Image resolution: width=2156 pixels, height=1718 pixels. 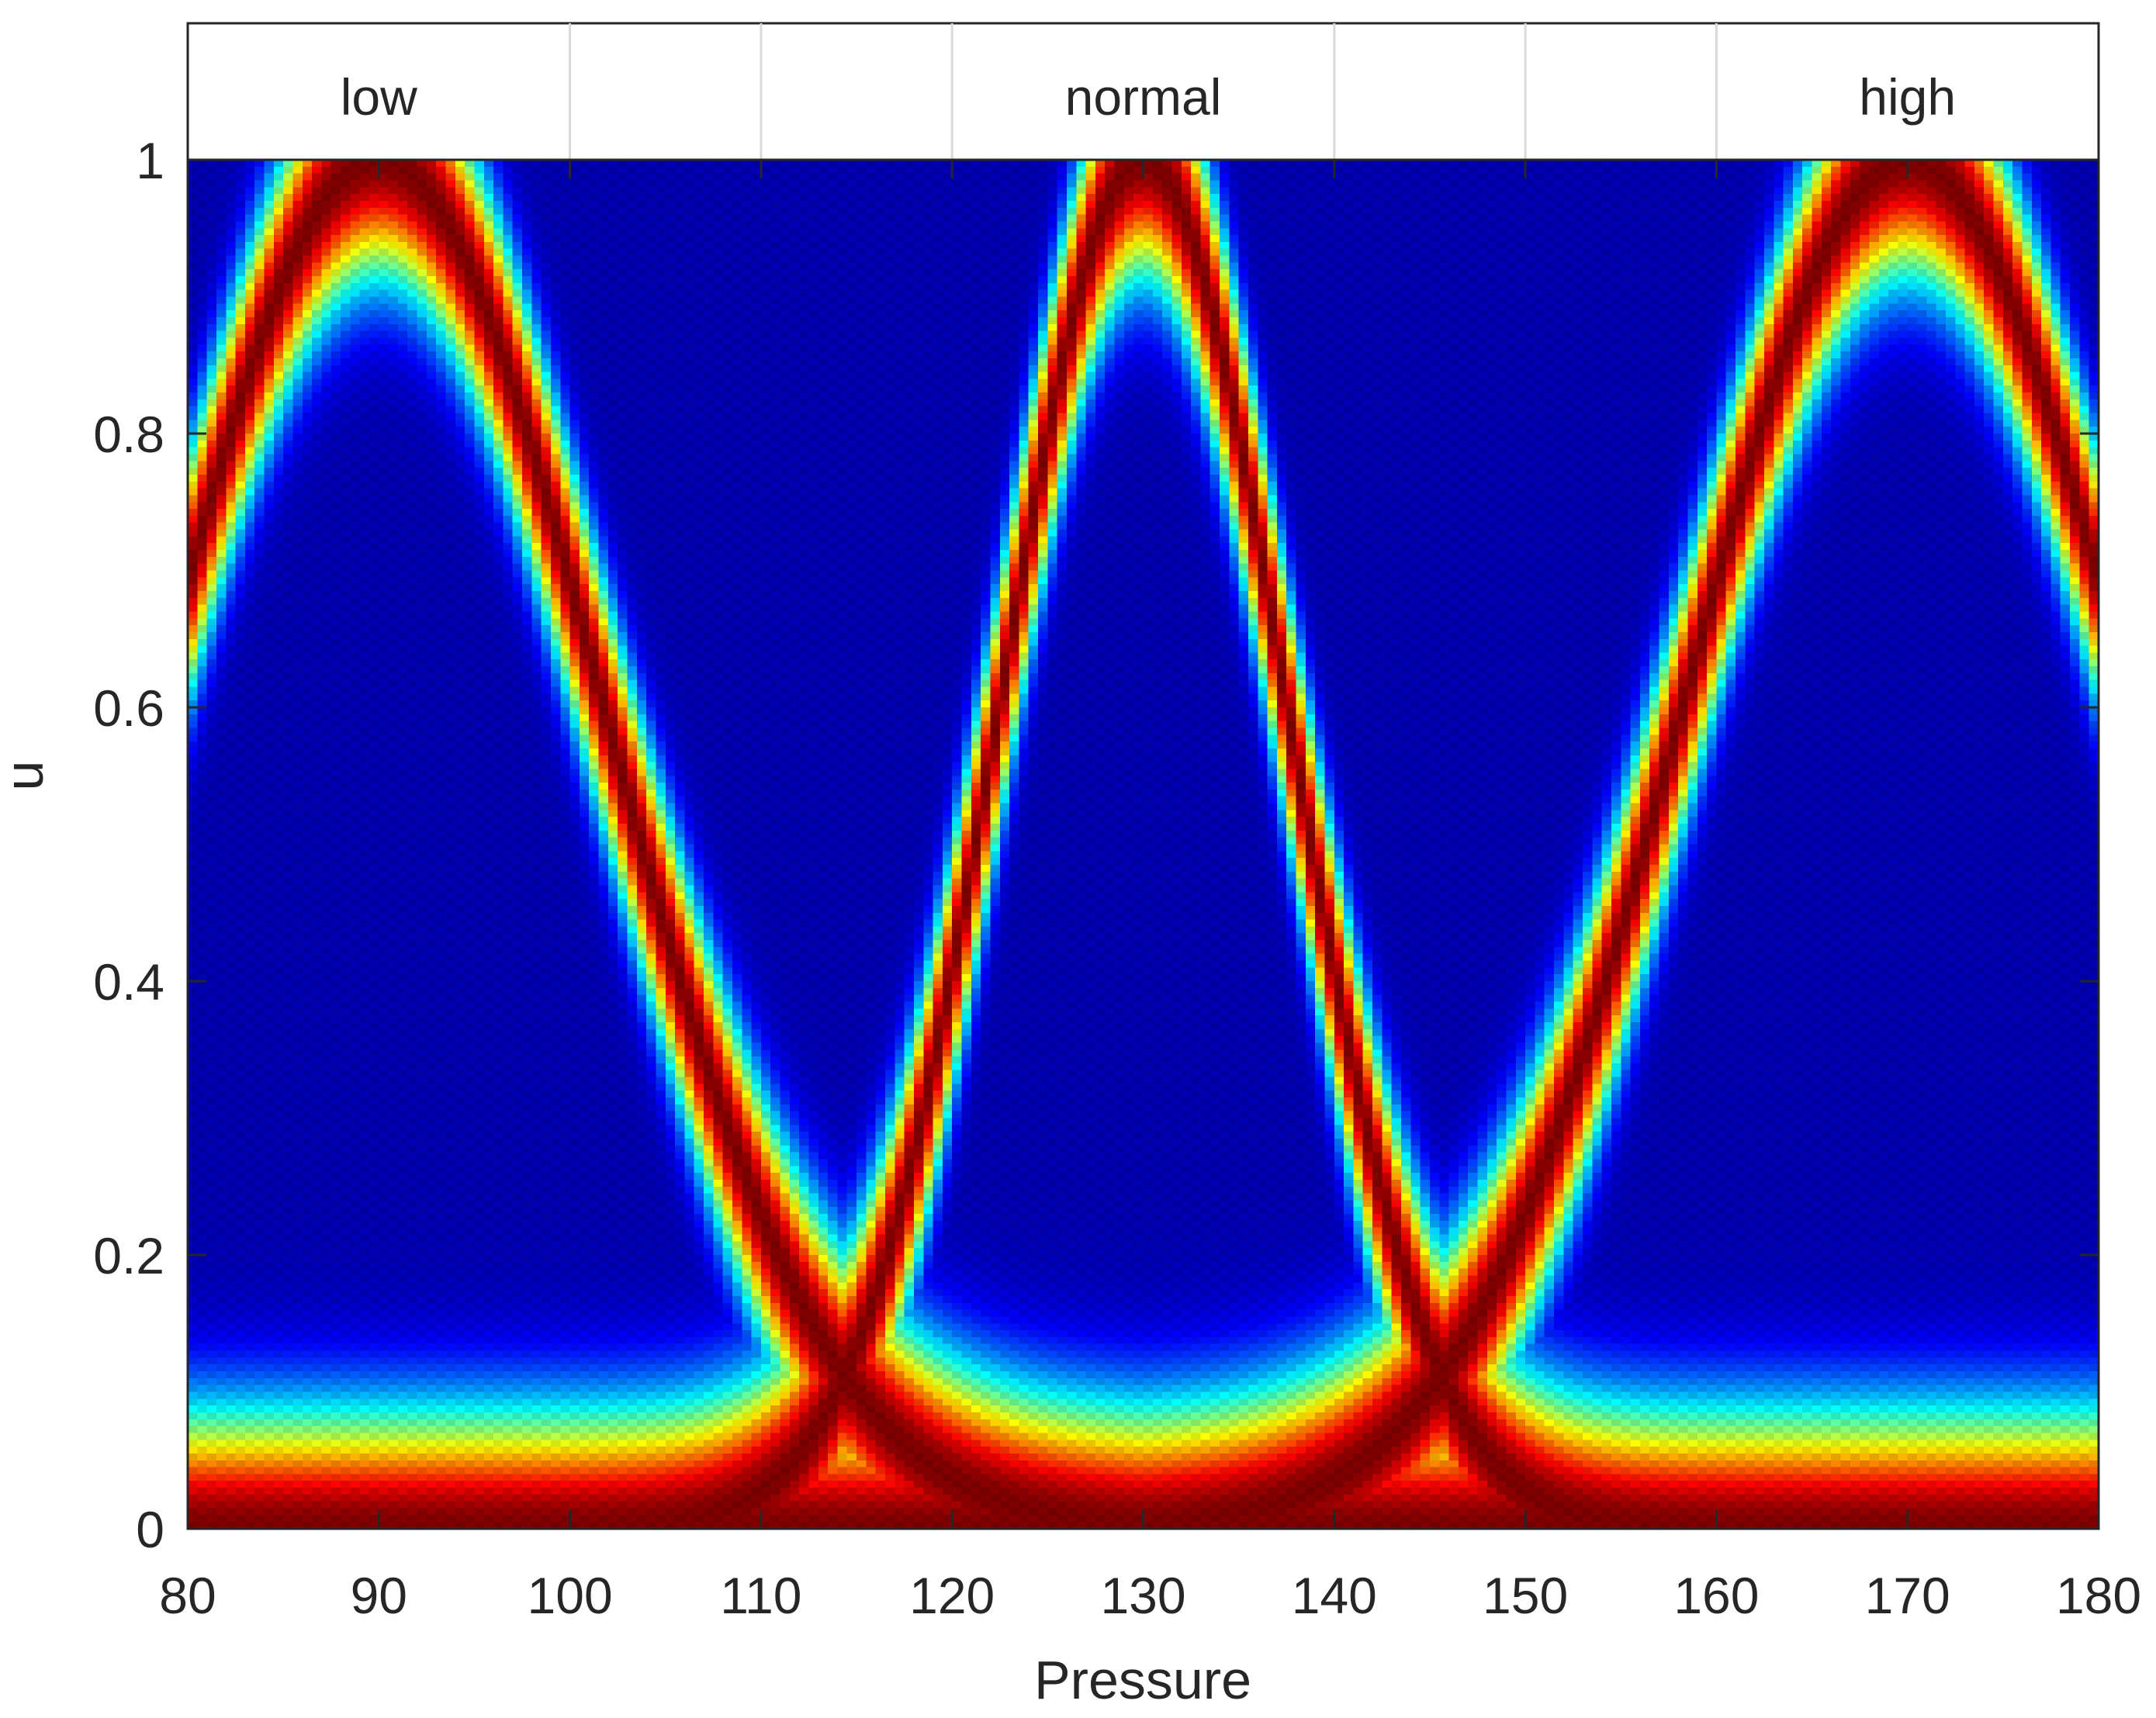 What do you see at coordinates (1142, 1680) in the screenshot?
I see `x-axis-label: Pressure` at bounding box center [1142, 1680].